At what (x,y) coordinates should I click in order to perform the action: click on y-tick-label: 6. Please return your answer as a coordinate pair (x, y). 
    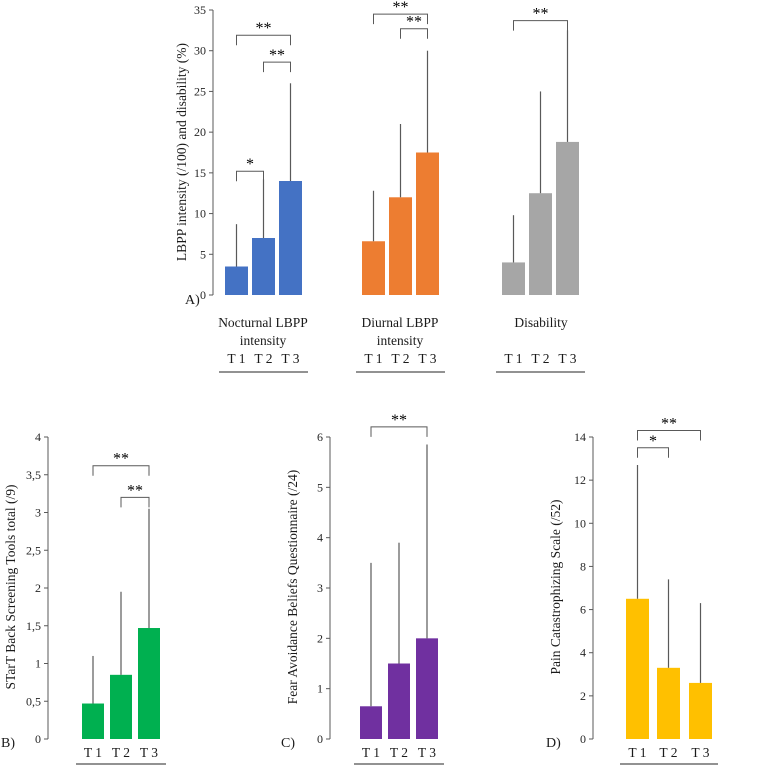
    Looking at the image, I should click on (320, 437).